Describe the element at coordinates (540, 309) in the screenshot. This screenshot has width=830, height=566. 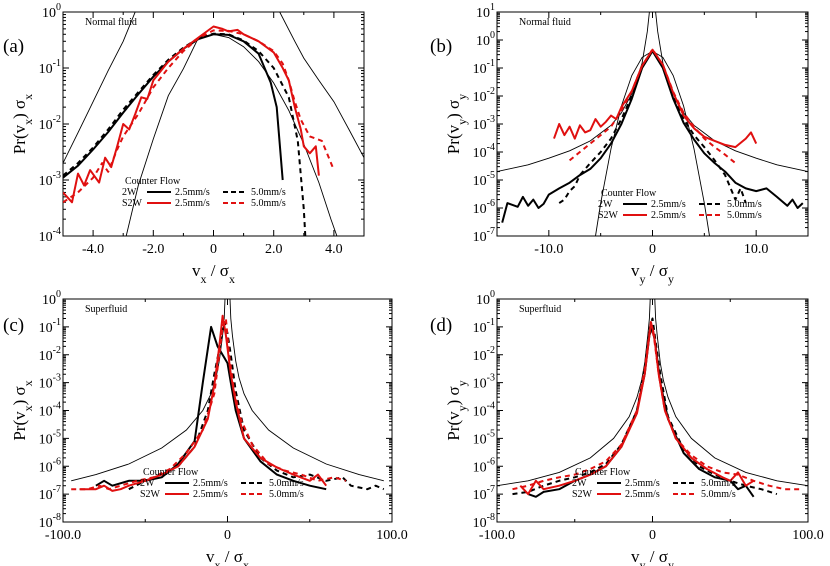
I see `chart-title: Superfluid` at that location.